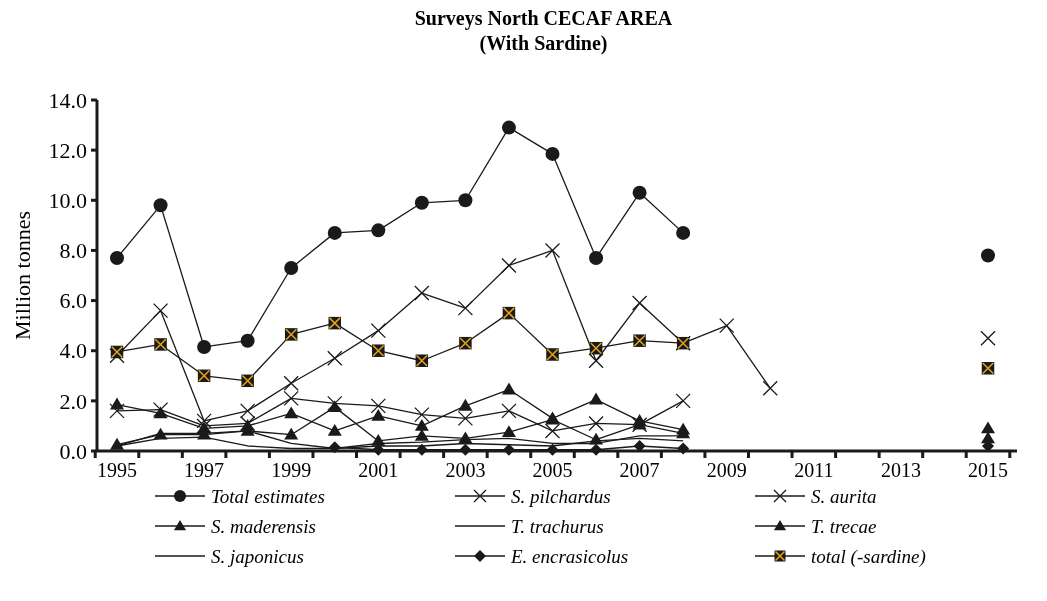  What do you see at coordinates (73, 451) in the screenshot?
I see `y-tick-label: 0.0` at bounding box center [73, 451].